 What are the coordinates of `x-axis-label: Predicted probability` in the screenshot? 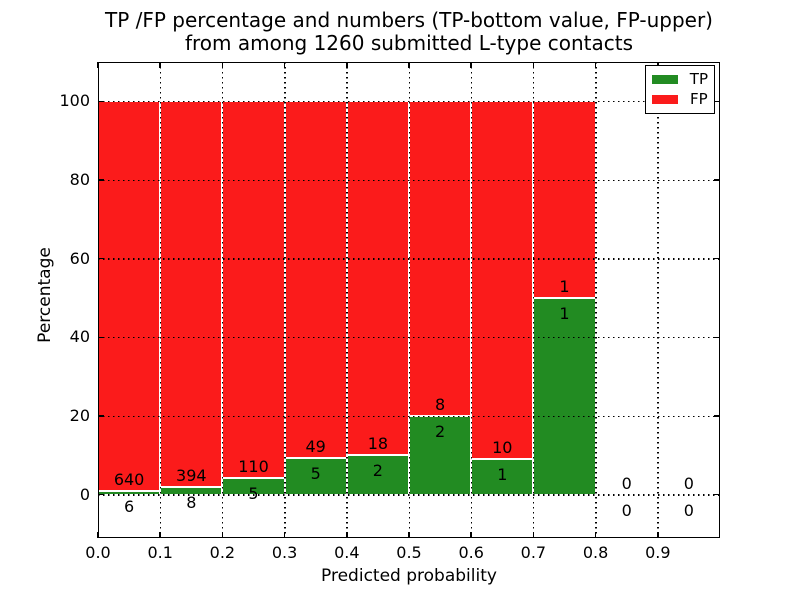 It's located at (409, 576).